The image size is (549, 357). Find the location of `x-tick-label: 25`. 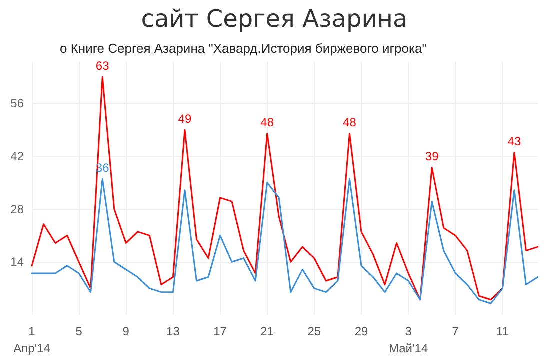

x-tick-label: 25 is located at coordinates (315, 331).